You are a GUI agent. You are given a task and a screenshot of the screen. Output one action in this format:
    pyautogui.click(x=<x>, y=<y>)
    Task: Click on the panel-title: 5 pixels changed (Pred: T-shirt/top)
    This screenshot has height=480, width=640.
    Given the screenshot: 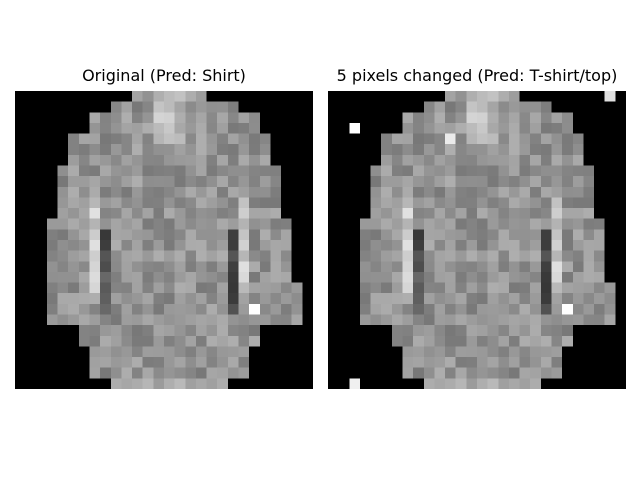 What is the action you would take?
    pyautogui.click(x=477, y=75)
    